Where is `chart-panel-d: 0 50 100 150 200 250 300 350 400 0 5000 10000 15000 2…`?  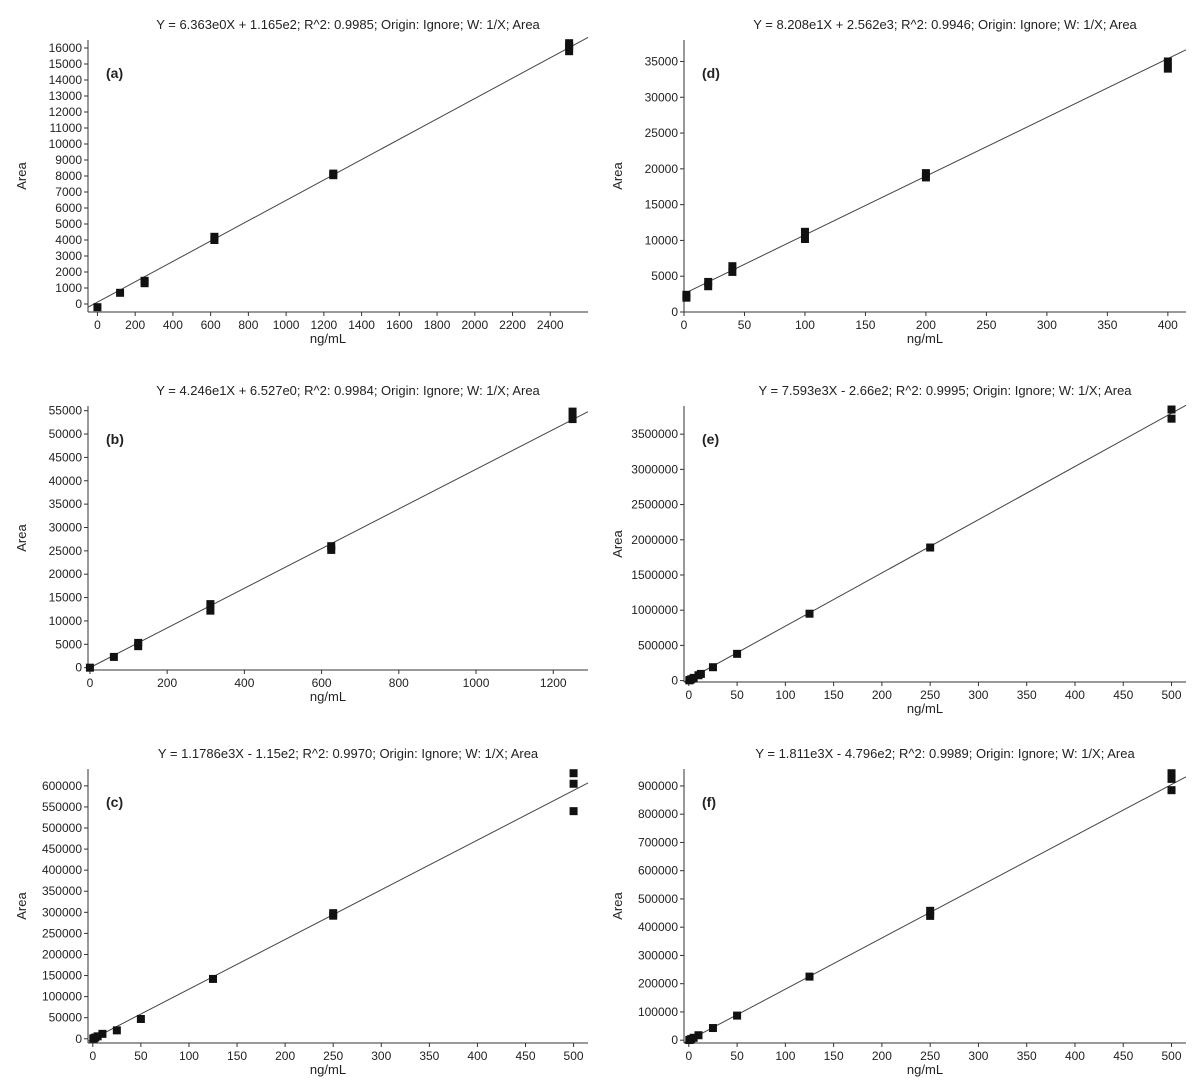 chart-panel-d: 0 50 100 150 200 250 300 350 400 0 5000 10000 15000 2… is located at coordinates (898, 181).